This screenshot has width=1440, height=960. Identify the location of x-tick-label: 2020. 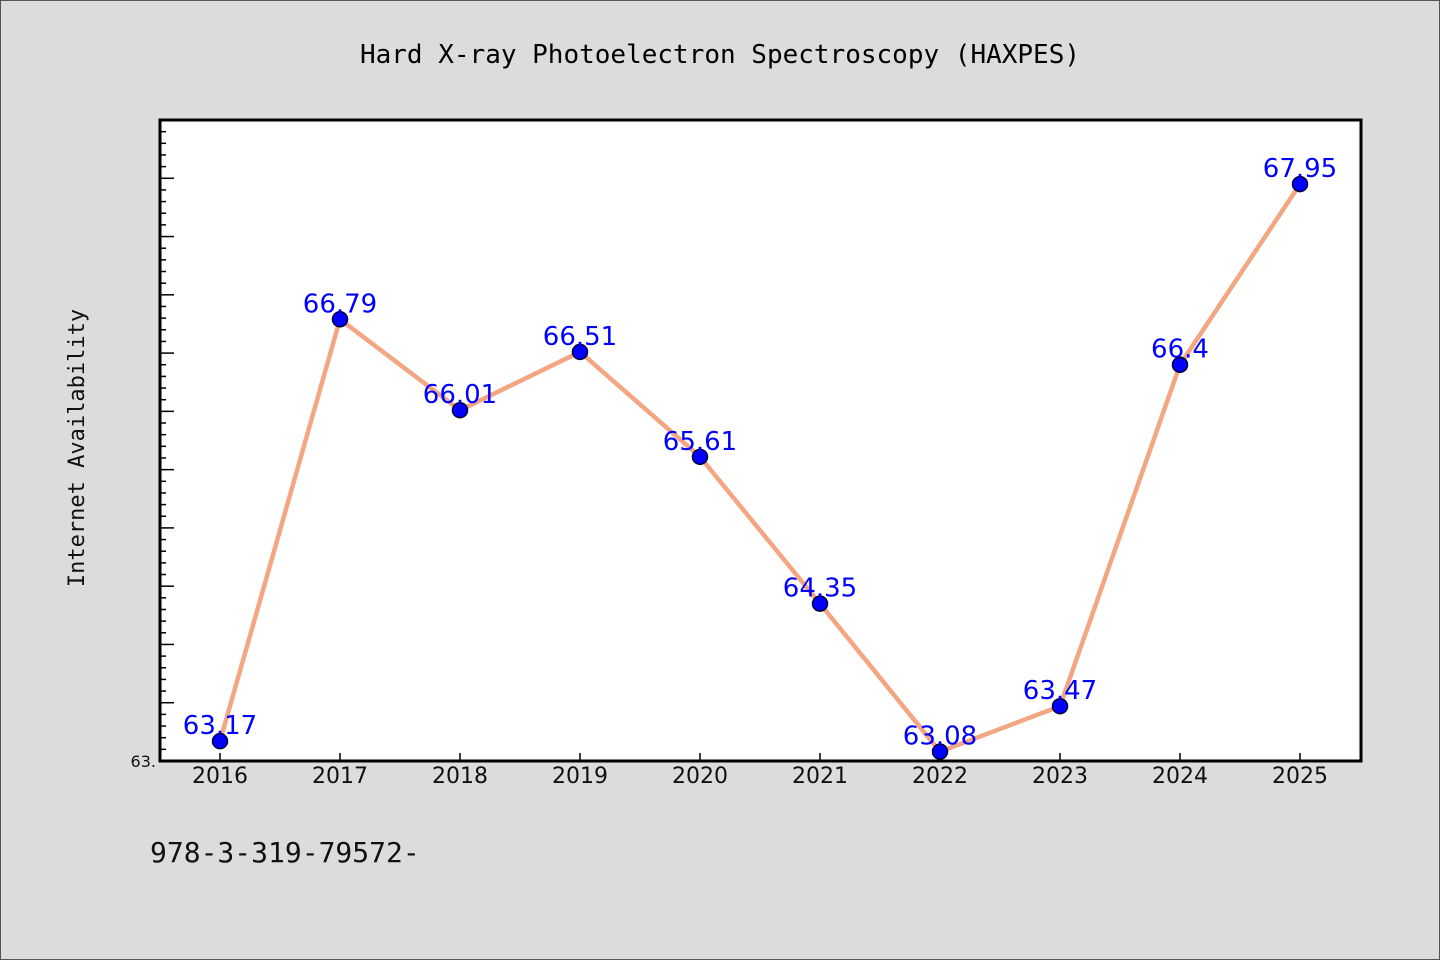
(700, 776).